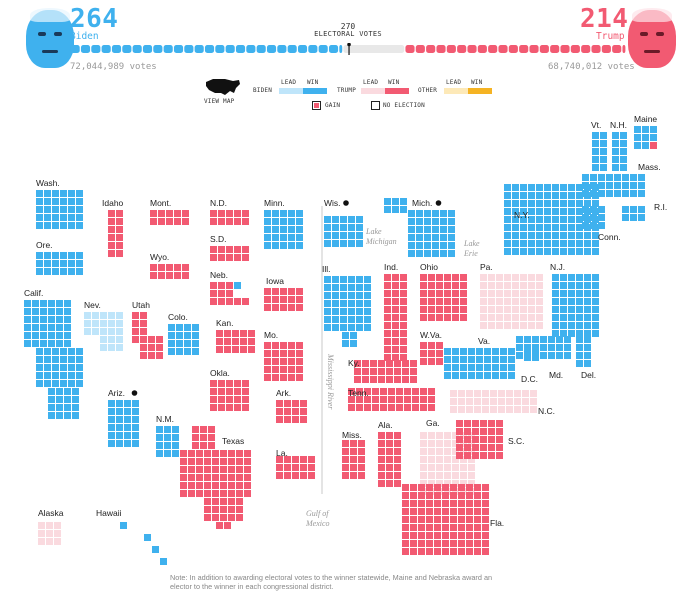 The width and height of the screenshot is (680, 597). I want to click on tile-maine, so click(645, 129).